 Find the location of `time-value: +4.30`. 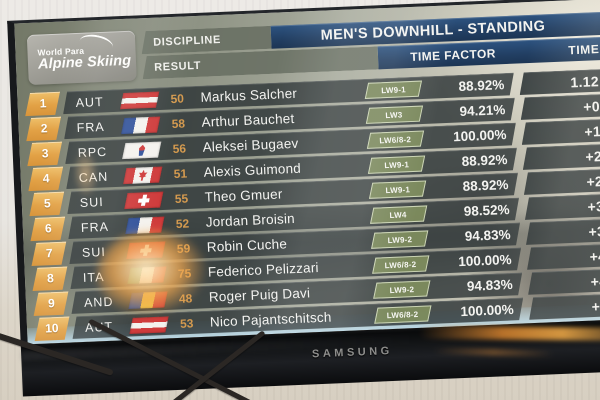

time-value: +4.30 is located at coordinates (564, 306).